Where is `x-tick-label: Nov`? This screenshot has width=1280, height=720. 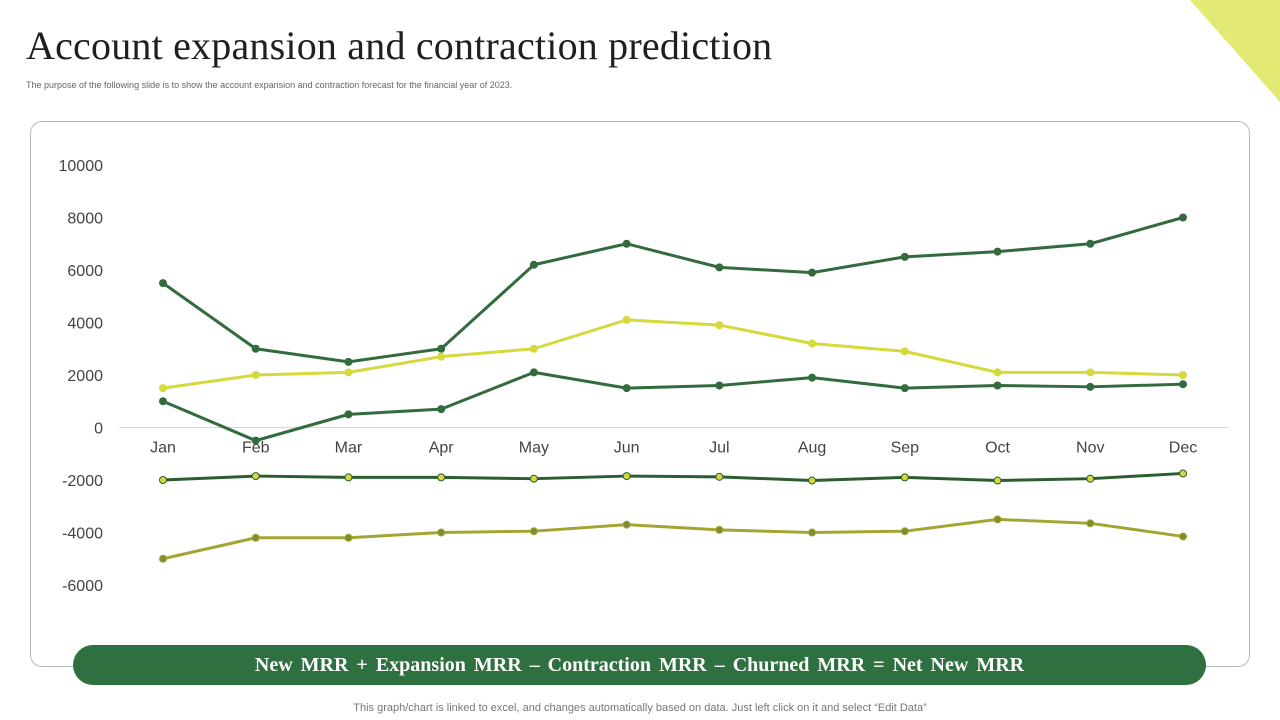 x-tick-label: Nov is located at coordinates (1090, 448).